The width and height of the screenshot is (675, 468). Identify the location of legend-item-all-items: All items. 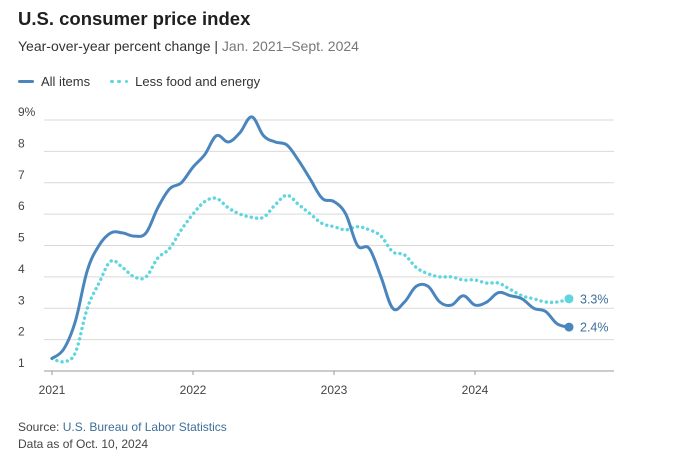
(54, 81).